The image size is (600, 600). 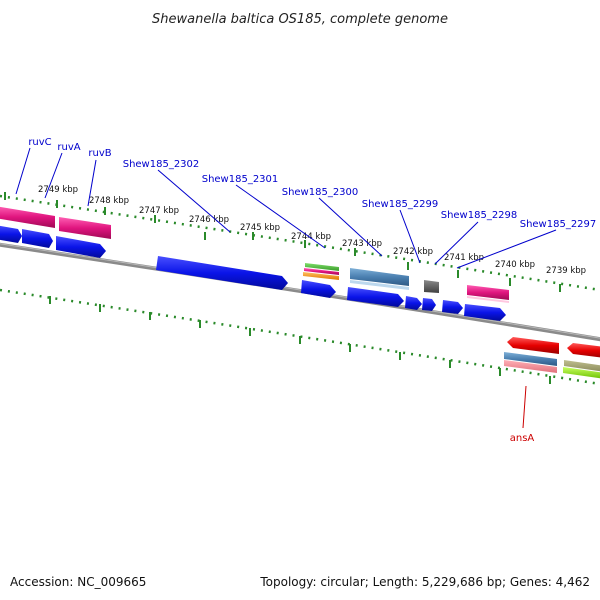 I want to click on kbp-label: 2744 kbp, so click(x=311, y=237).